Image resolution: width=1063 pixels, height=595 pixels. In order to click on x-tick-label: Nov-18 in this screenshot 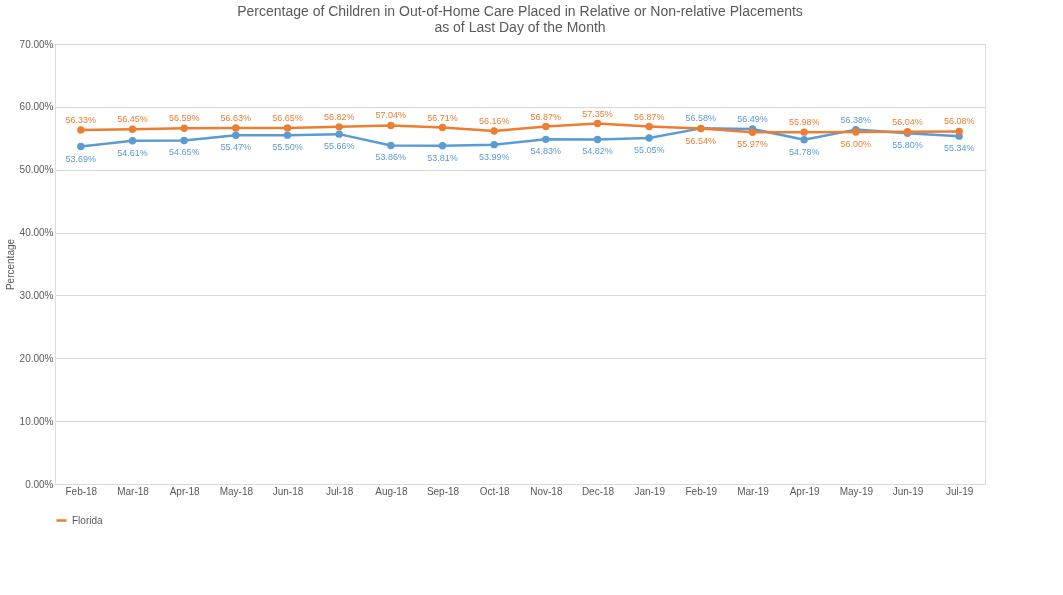, I will do `click(546, 491)`.